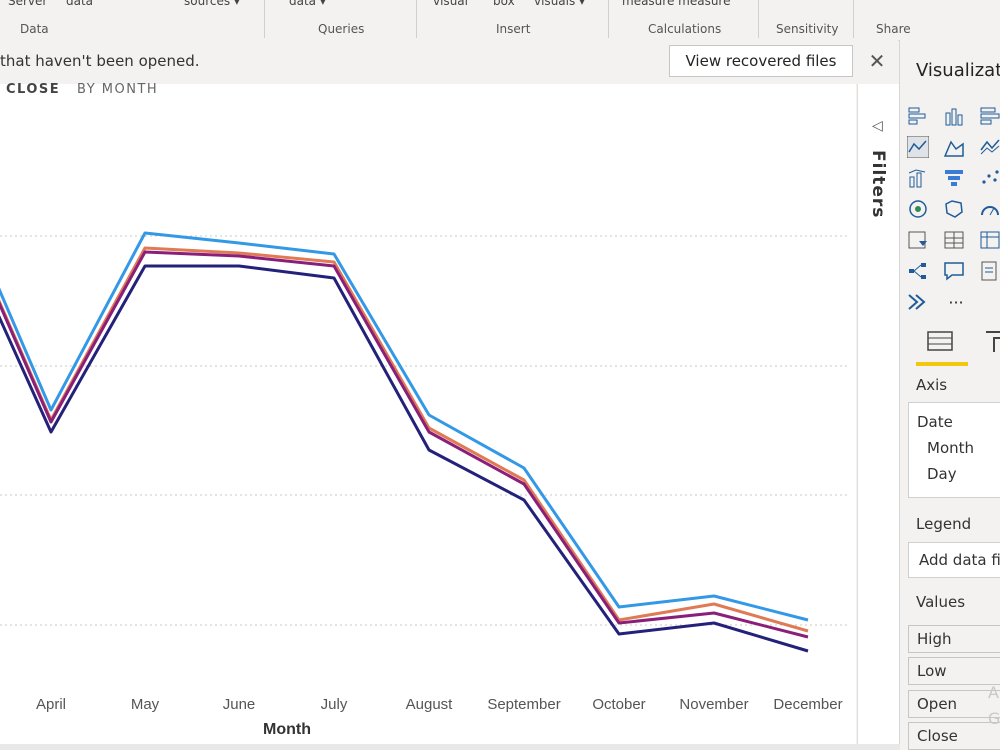 The height and width of the screenshot is (750, 1000). What do you see at coordinates (932, 385) in the screenshot?
I see `axis-label: Axis` at bounding box center [932, 385].